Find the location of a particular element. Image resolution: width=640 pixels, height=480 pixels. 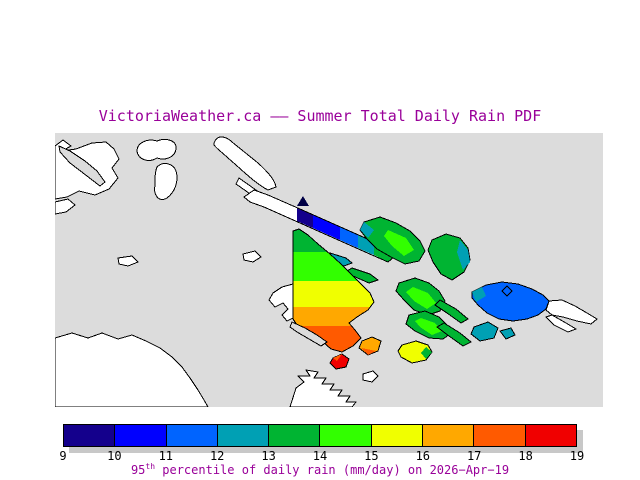

colorbar-tick-10: 10 is located at coordinates (114, 456).